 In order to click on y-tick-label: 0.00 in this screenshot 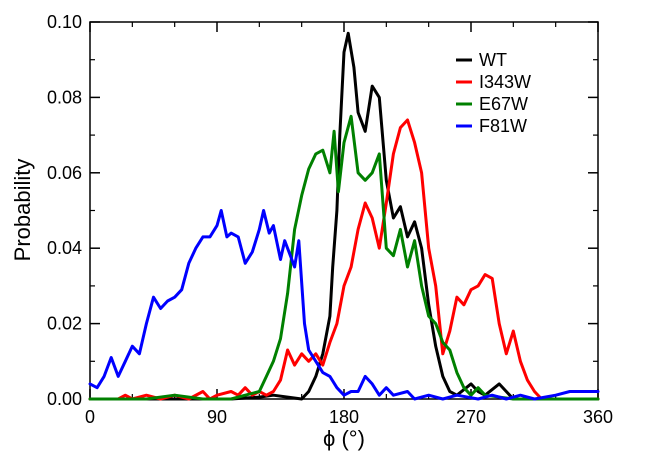, I will do `click(64, 399)`.